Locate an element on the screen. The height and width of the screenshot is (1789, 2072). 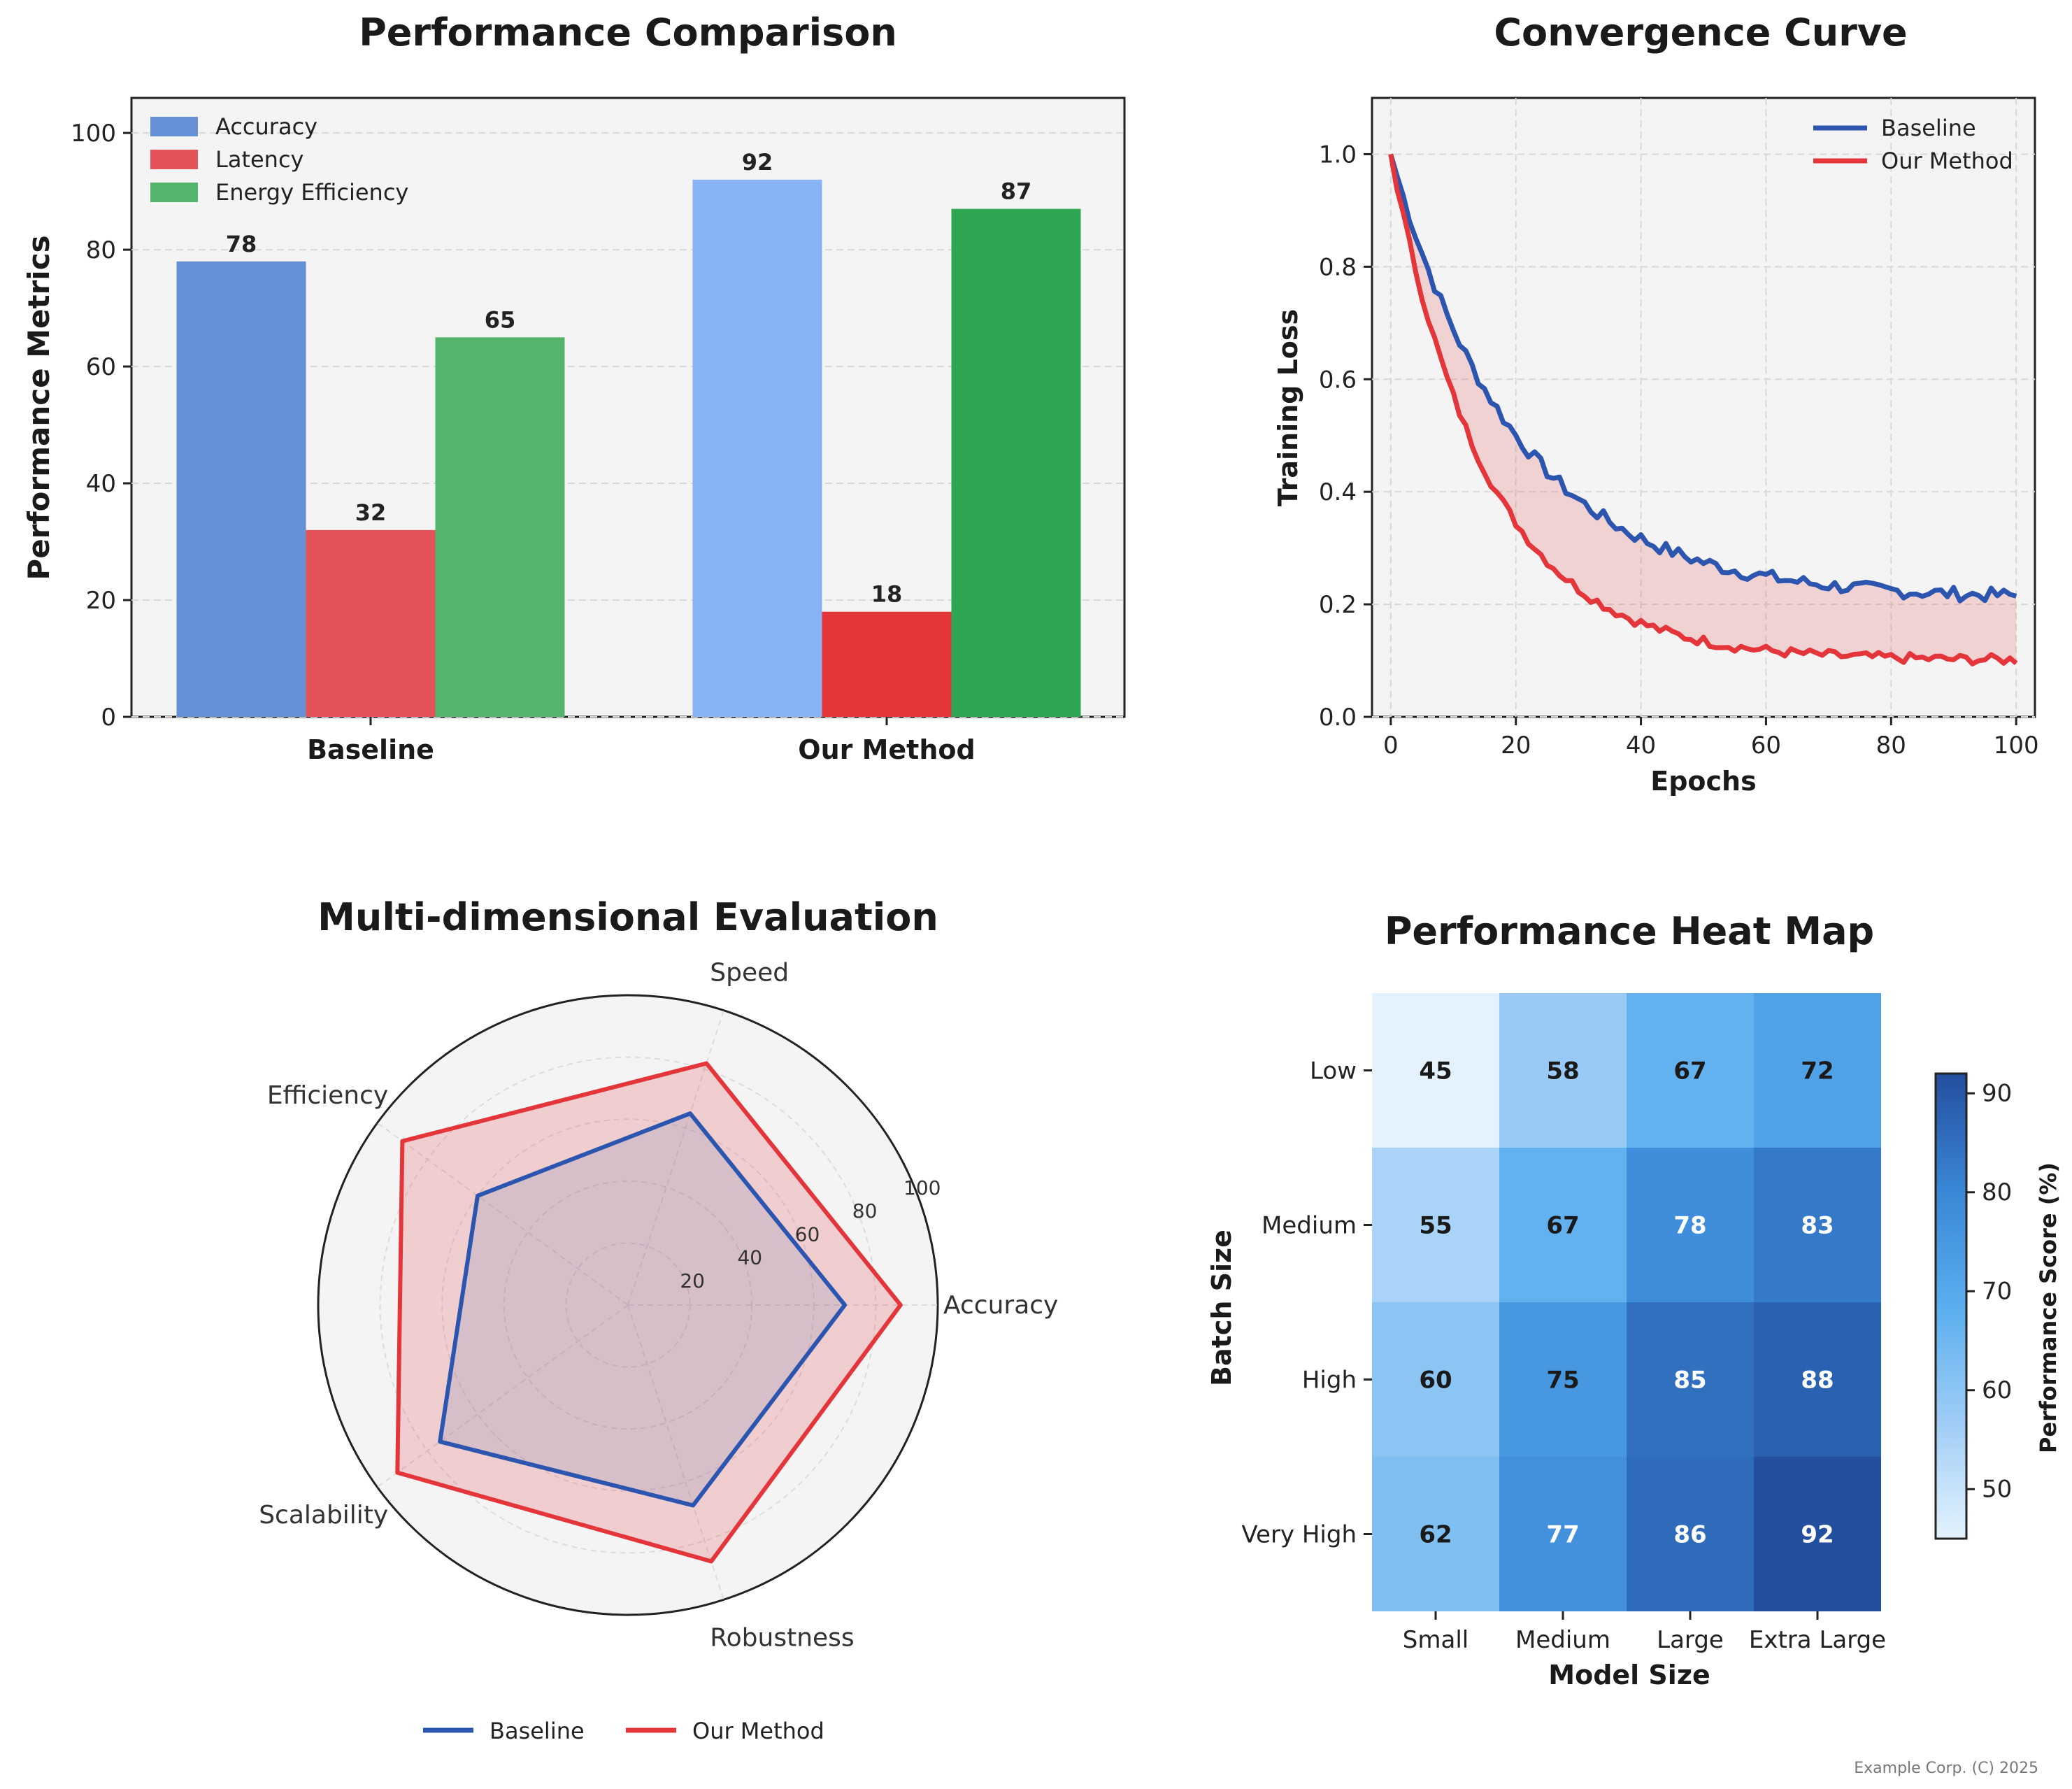
bar-energy-efficiency-our-method is located at coordinates (1016, 462).